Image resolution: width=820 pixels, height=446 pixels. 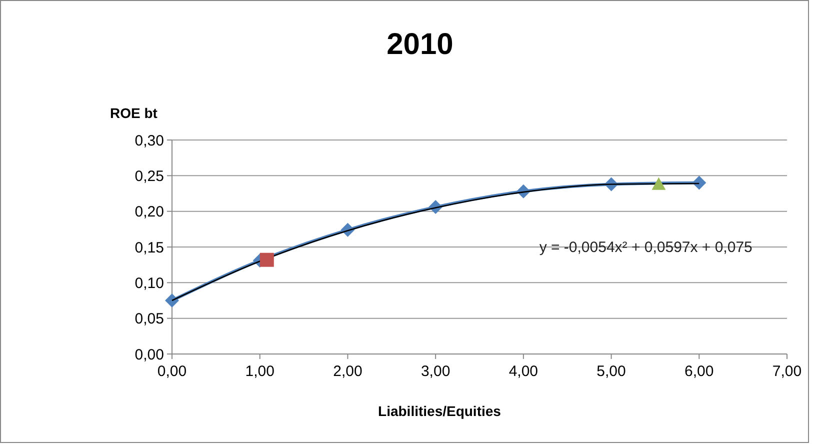 I want to click on y-tick-label: 0,30, so click(x=149, y=141).